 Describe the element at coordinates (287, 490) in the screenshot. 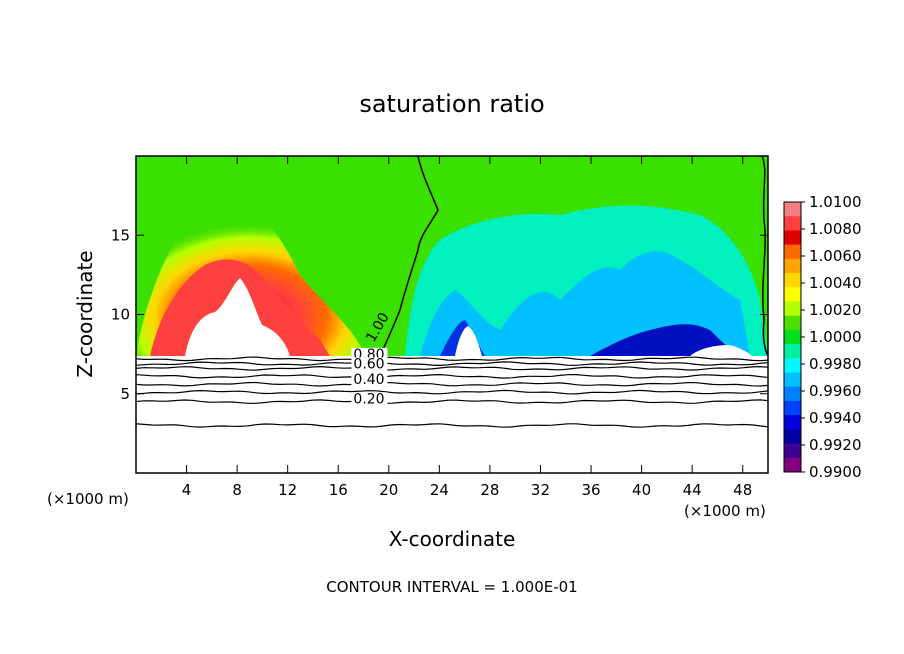

I see `x-tick-label: 12` at that location.